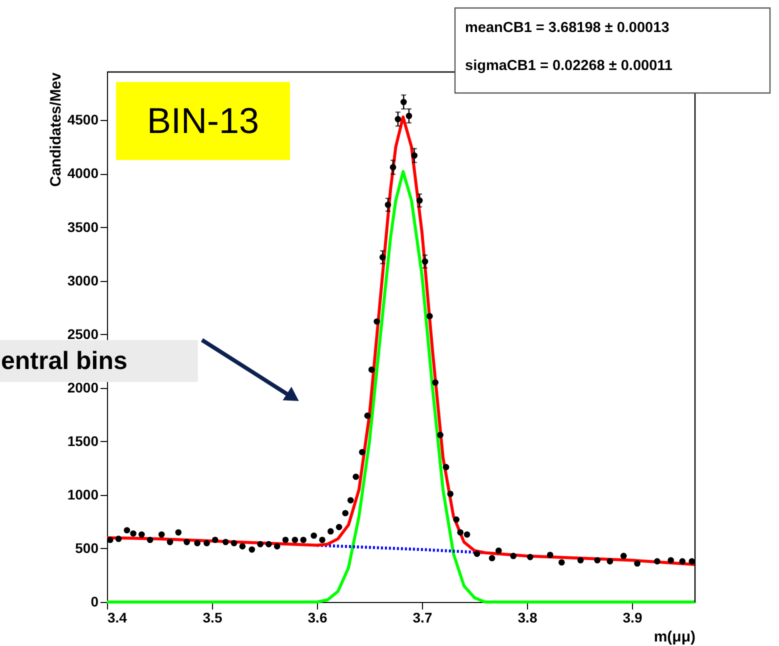  Describe the element at coordinates (83, 494) in the screenshot. I see `y-tick-label: 1000` at that location.